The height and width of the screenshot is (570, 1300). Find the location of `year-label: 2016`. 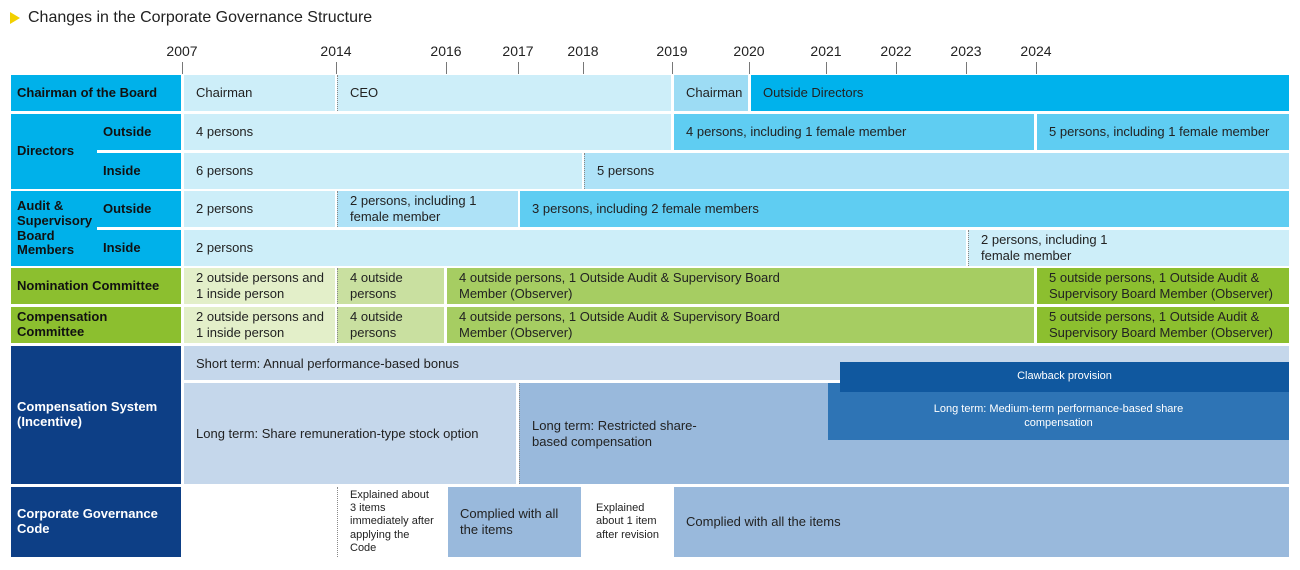

year-label: 2016 is located at coordinates (446, 51).